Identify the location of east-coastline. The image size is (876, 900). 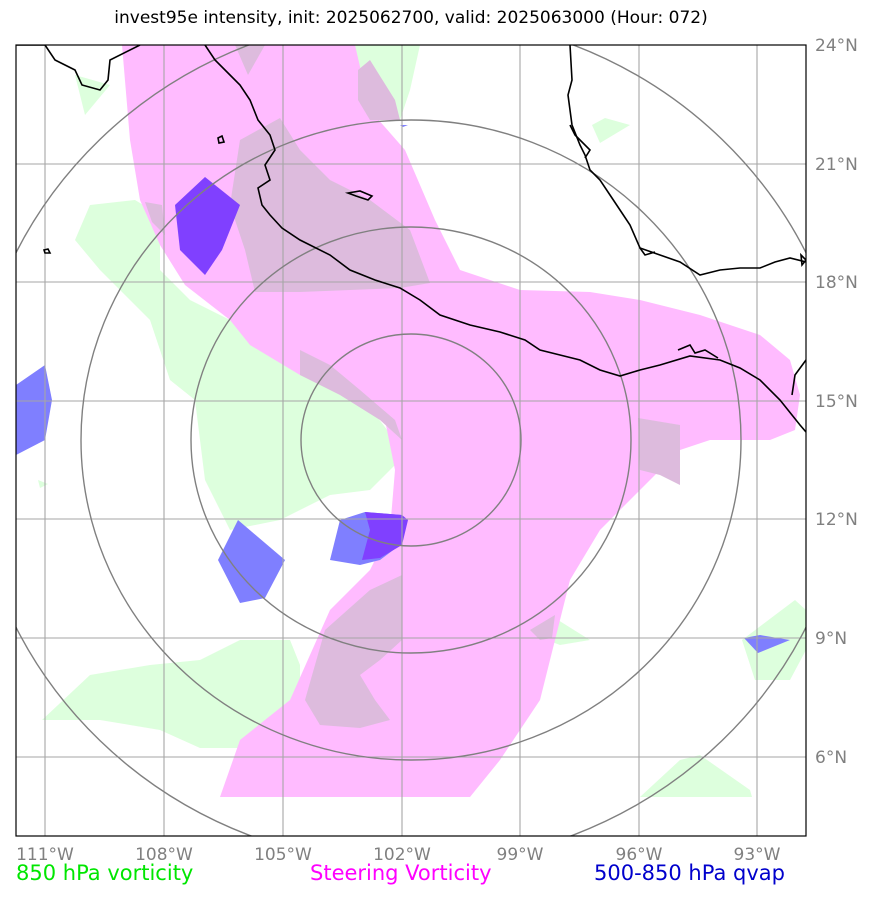
(798, 377).